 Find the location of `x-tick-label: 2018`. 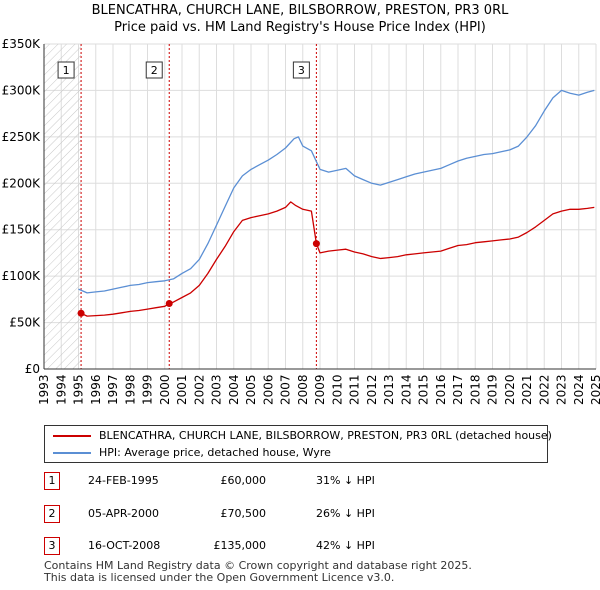

x-tick-label: 2018 is located at coordinates (475, 389).